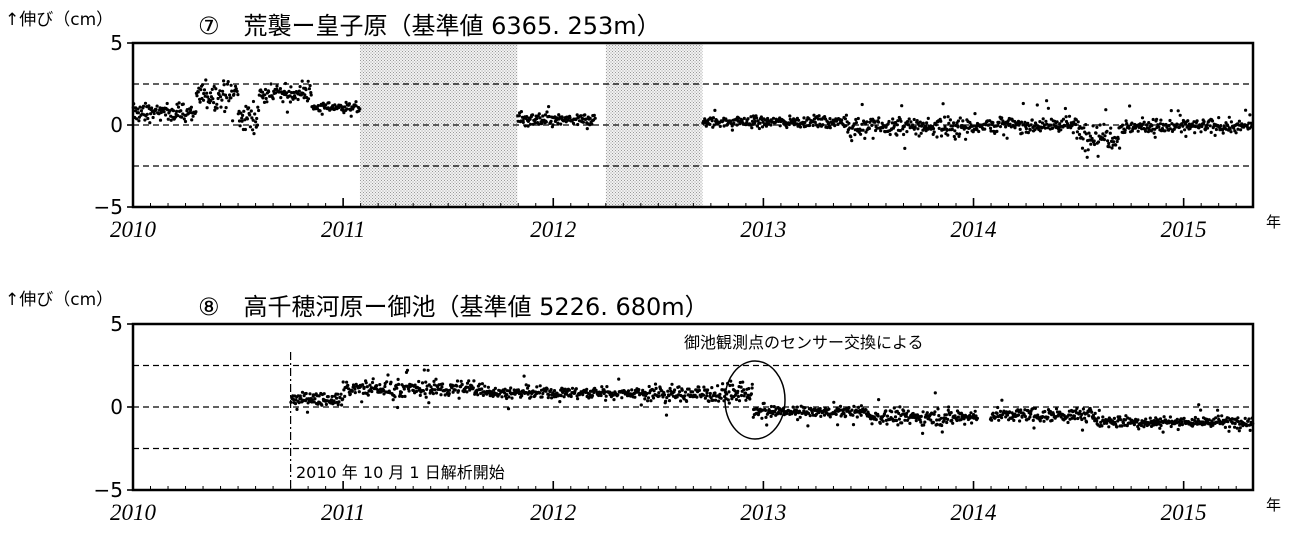 The height and width of the screenshot is (538, 1299). Describe the element at coordinates (453, 307) in the screenshot. I see `chart-title: ⑧ 高千穂河原ー御池（基準値 5226. 680m）` at that location.